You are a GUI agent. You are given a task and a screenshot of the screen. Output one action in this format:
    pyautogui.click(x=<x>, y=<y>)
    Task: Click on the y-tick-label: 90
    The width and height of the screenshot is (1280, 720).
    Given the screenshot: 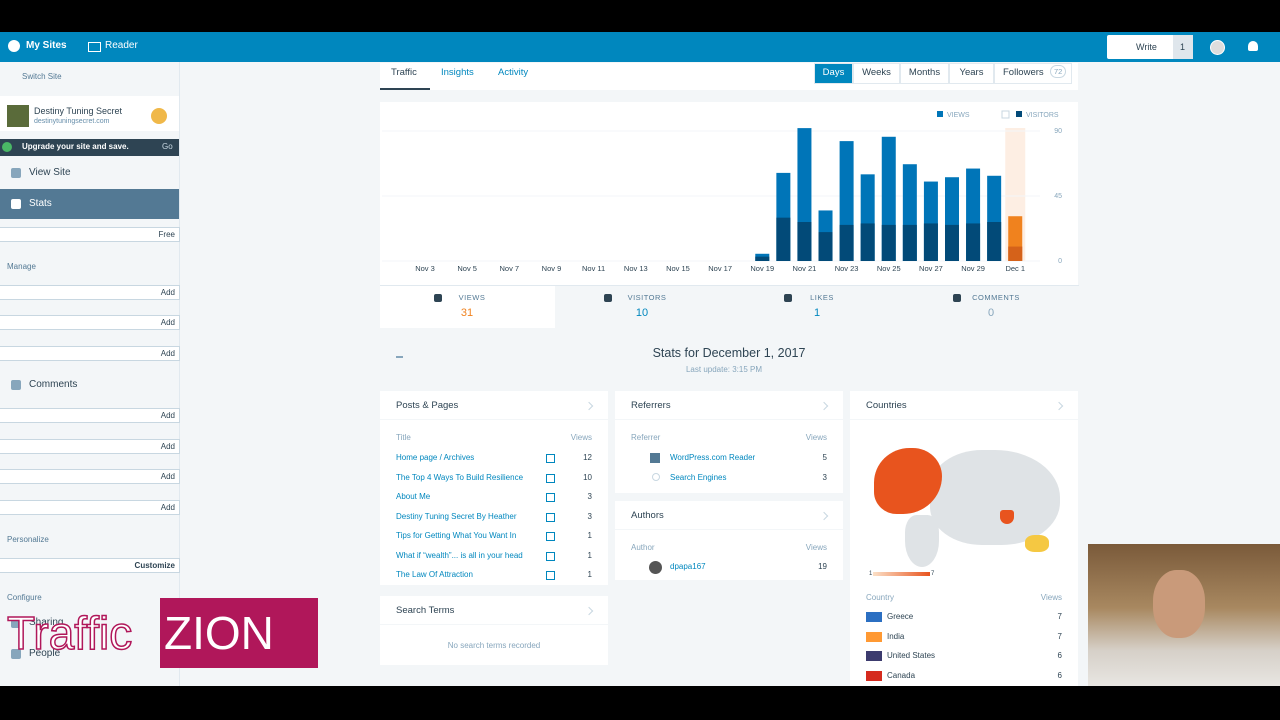 What is the action you would take?
    pyautogui.click(x=1058, y=131)
    